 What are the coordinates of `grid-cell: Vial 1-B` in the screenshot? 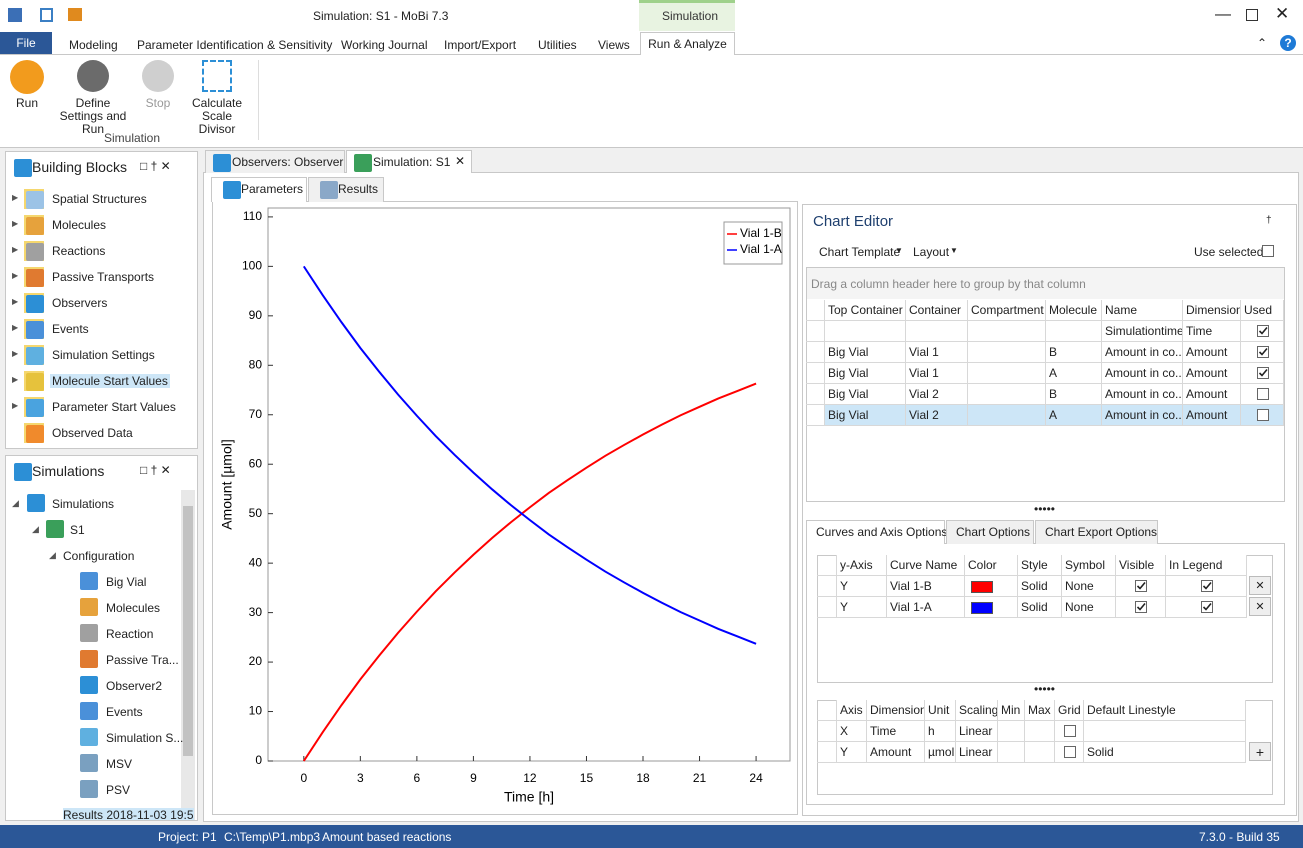 It's located at (926, 586).